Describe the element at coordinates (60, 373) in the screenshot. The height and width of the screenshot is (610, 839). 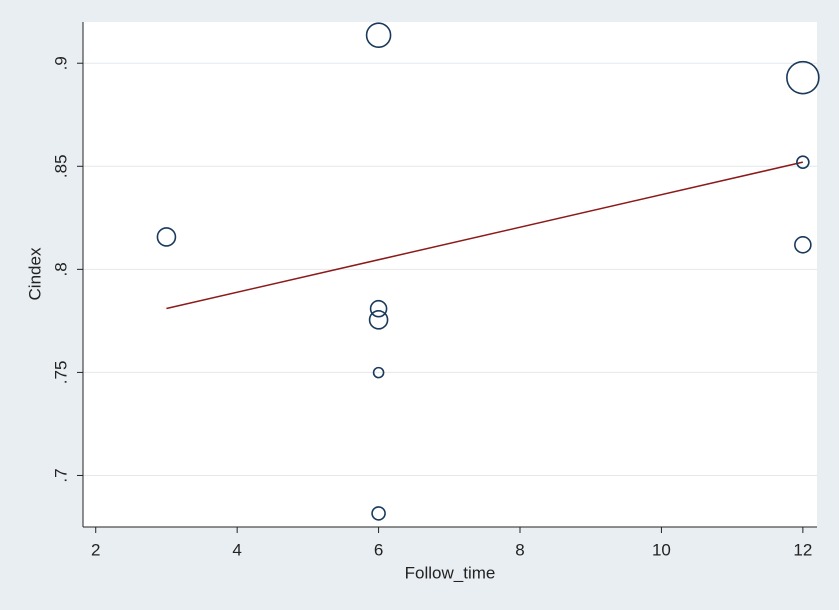
I see `y-tick-label: .75` at that location.